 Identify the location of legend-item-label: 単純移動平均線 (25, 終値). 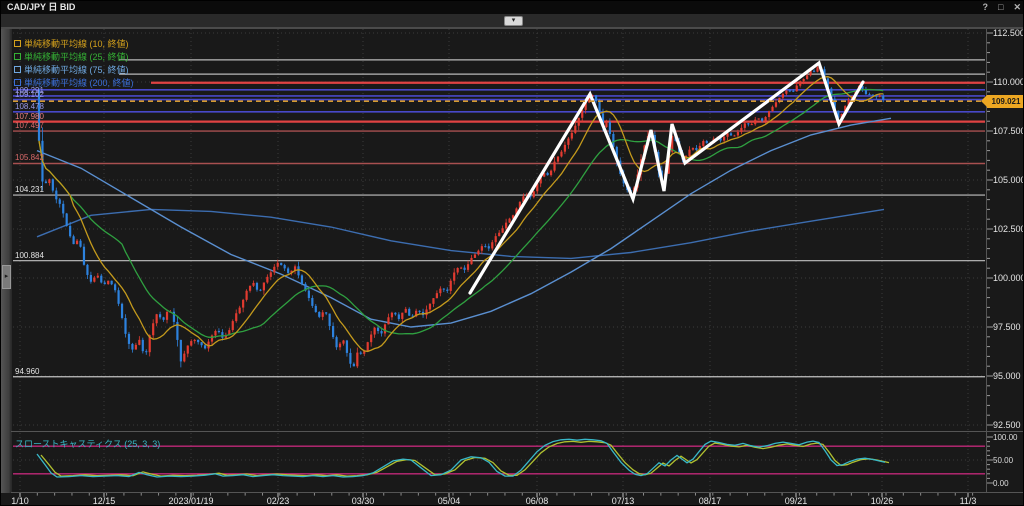
(76, 56).